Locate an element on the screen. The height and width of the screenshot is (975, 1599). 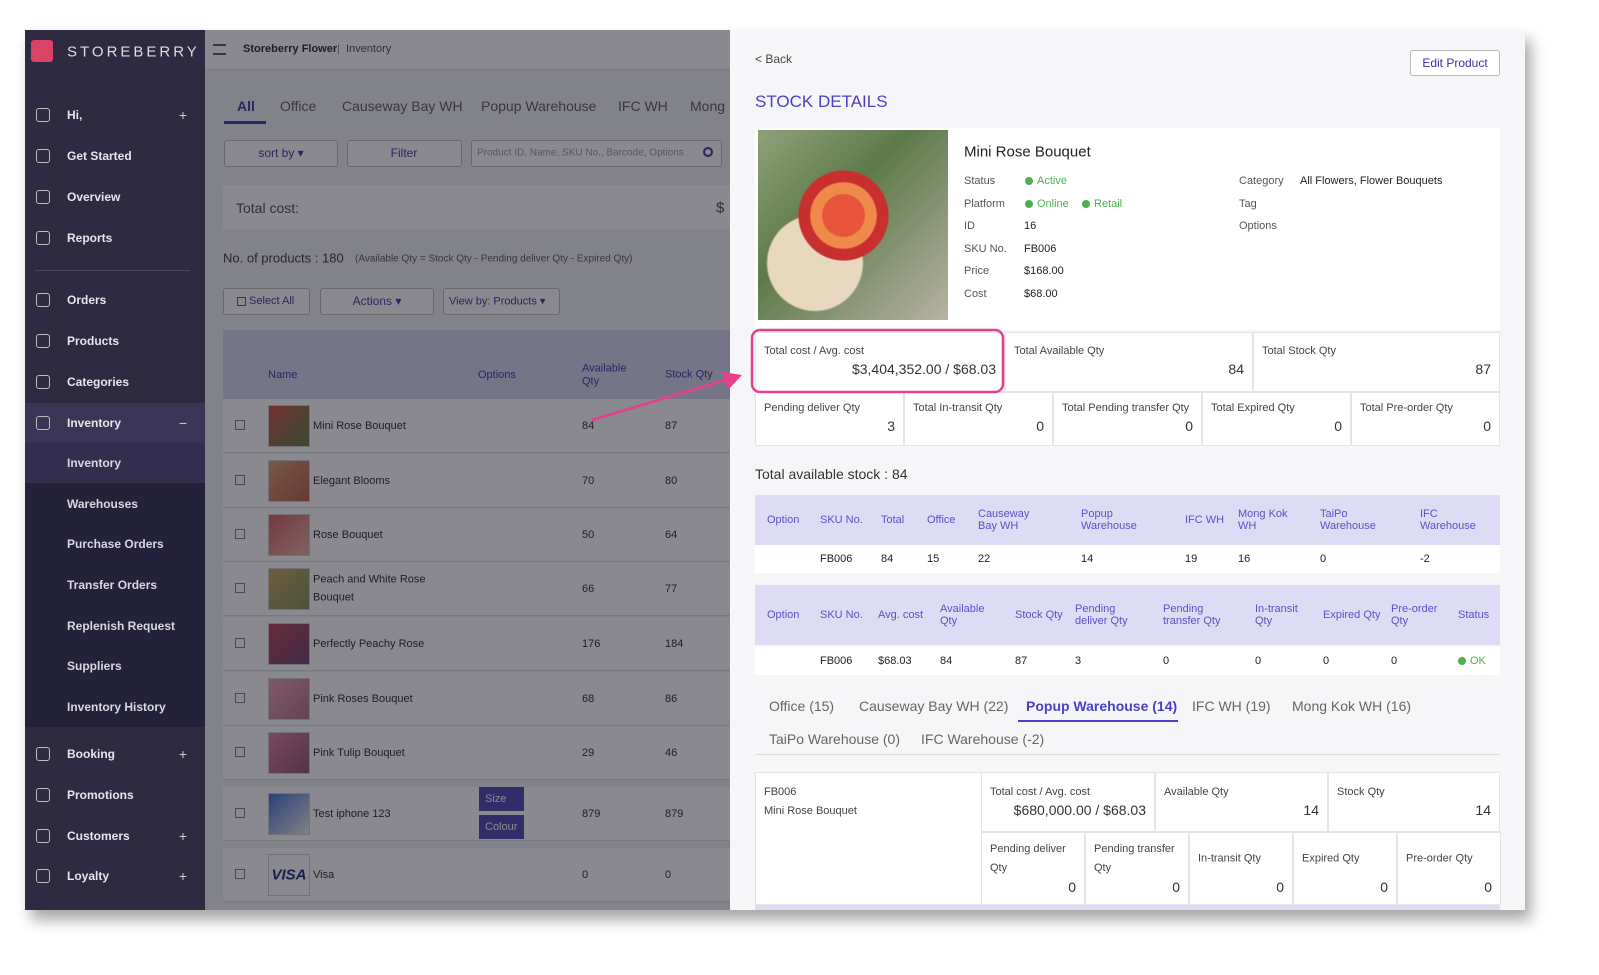
field-value: $68.00 is located at coordinates (1041, 294).